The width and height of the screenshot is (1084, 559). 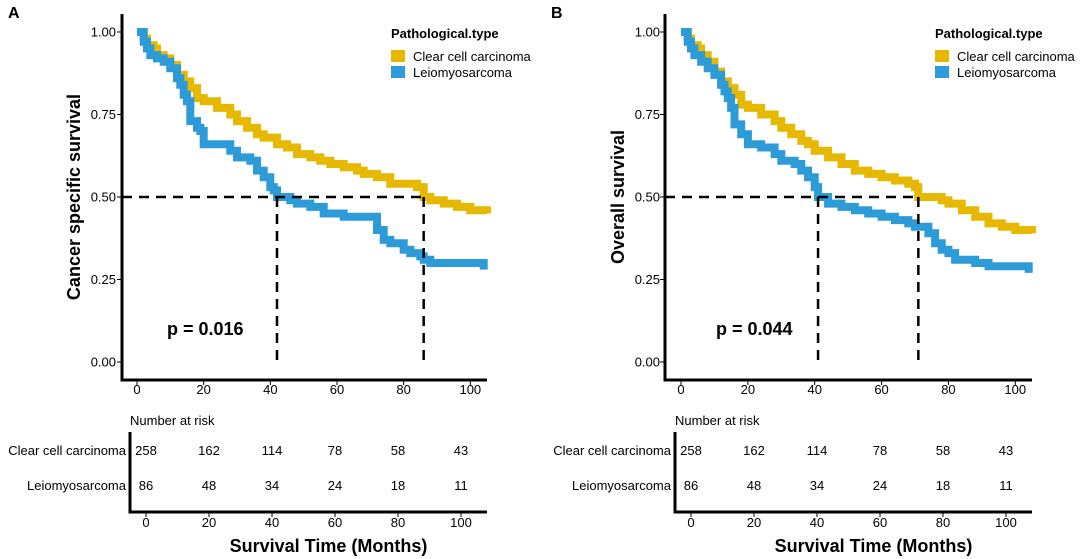 I want to click on panel-letter: A, so click(x=14, y=13).